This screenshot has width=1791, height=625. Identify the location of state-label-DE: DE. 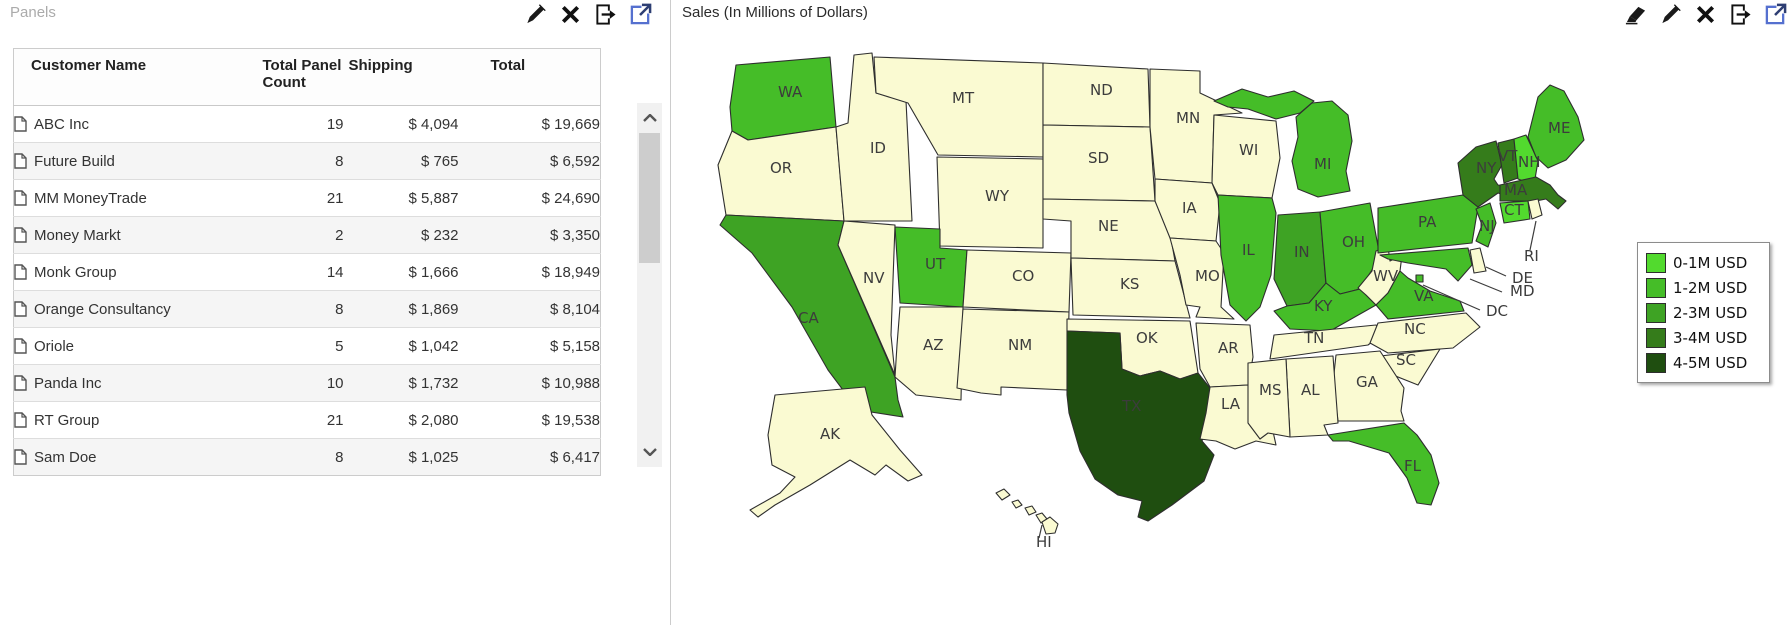
(1522, 278).